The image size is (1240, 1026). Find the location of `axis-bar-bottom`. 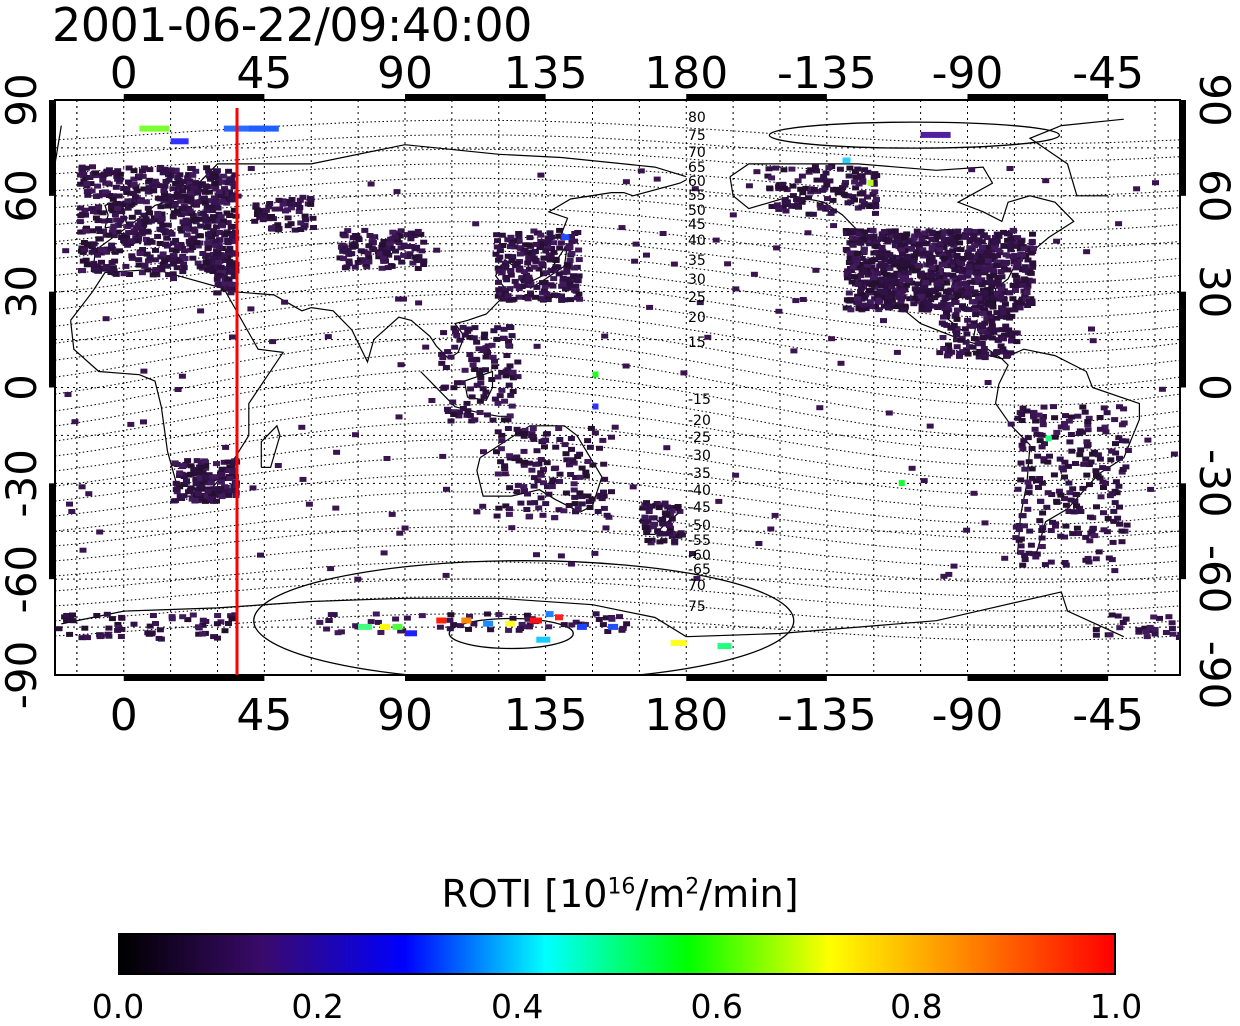

axis-bar-bottom is located at coordinates (475, 678).